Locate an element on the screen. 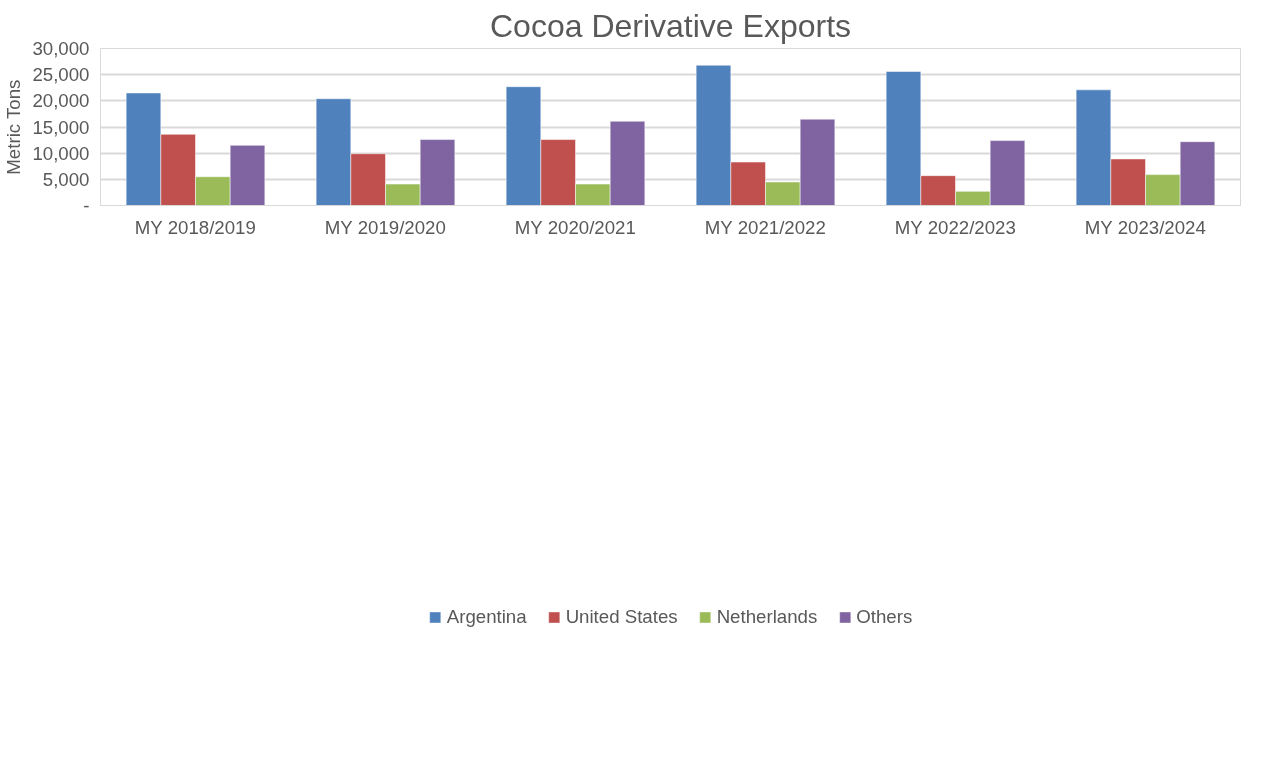 The width and height of the screenshot is (1271, 766). x-tick-label: MY 2022/2023 is located at coordinates (955, 227).